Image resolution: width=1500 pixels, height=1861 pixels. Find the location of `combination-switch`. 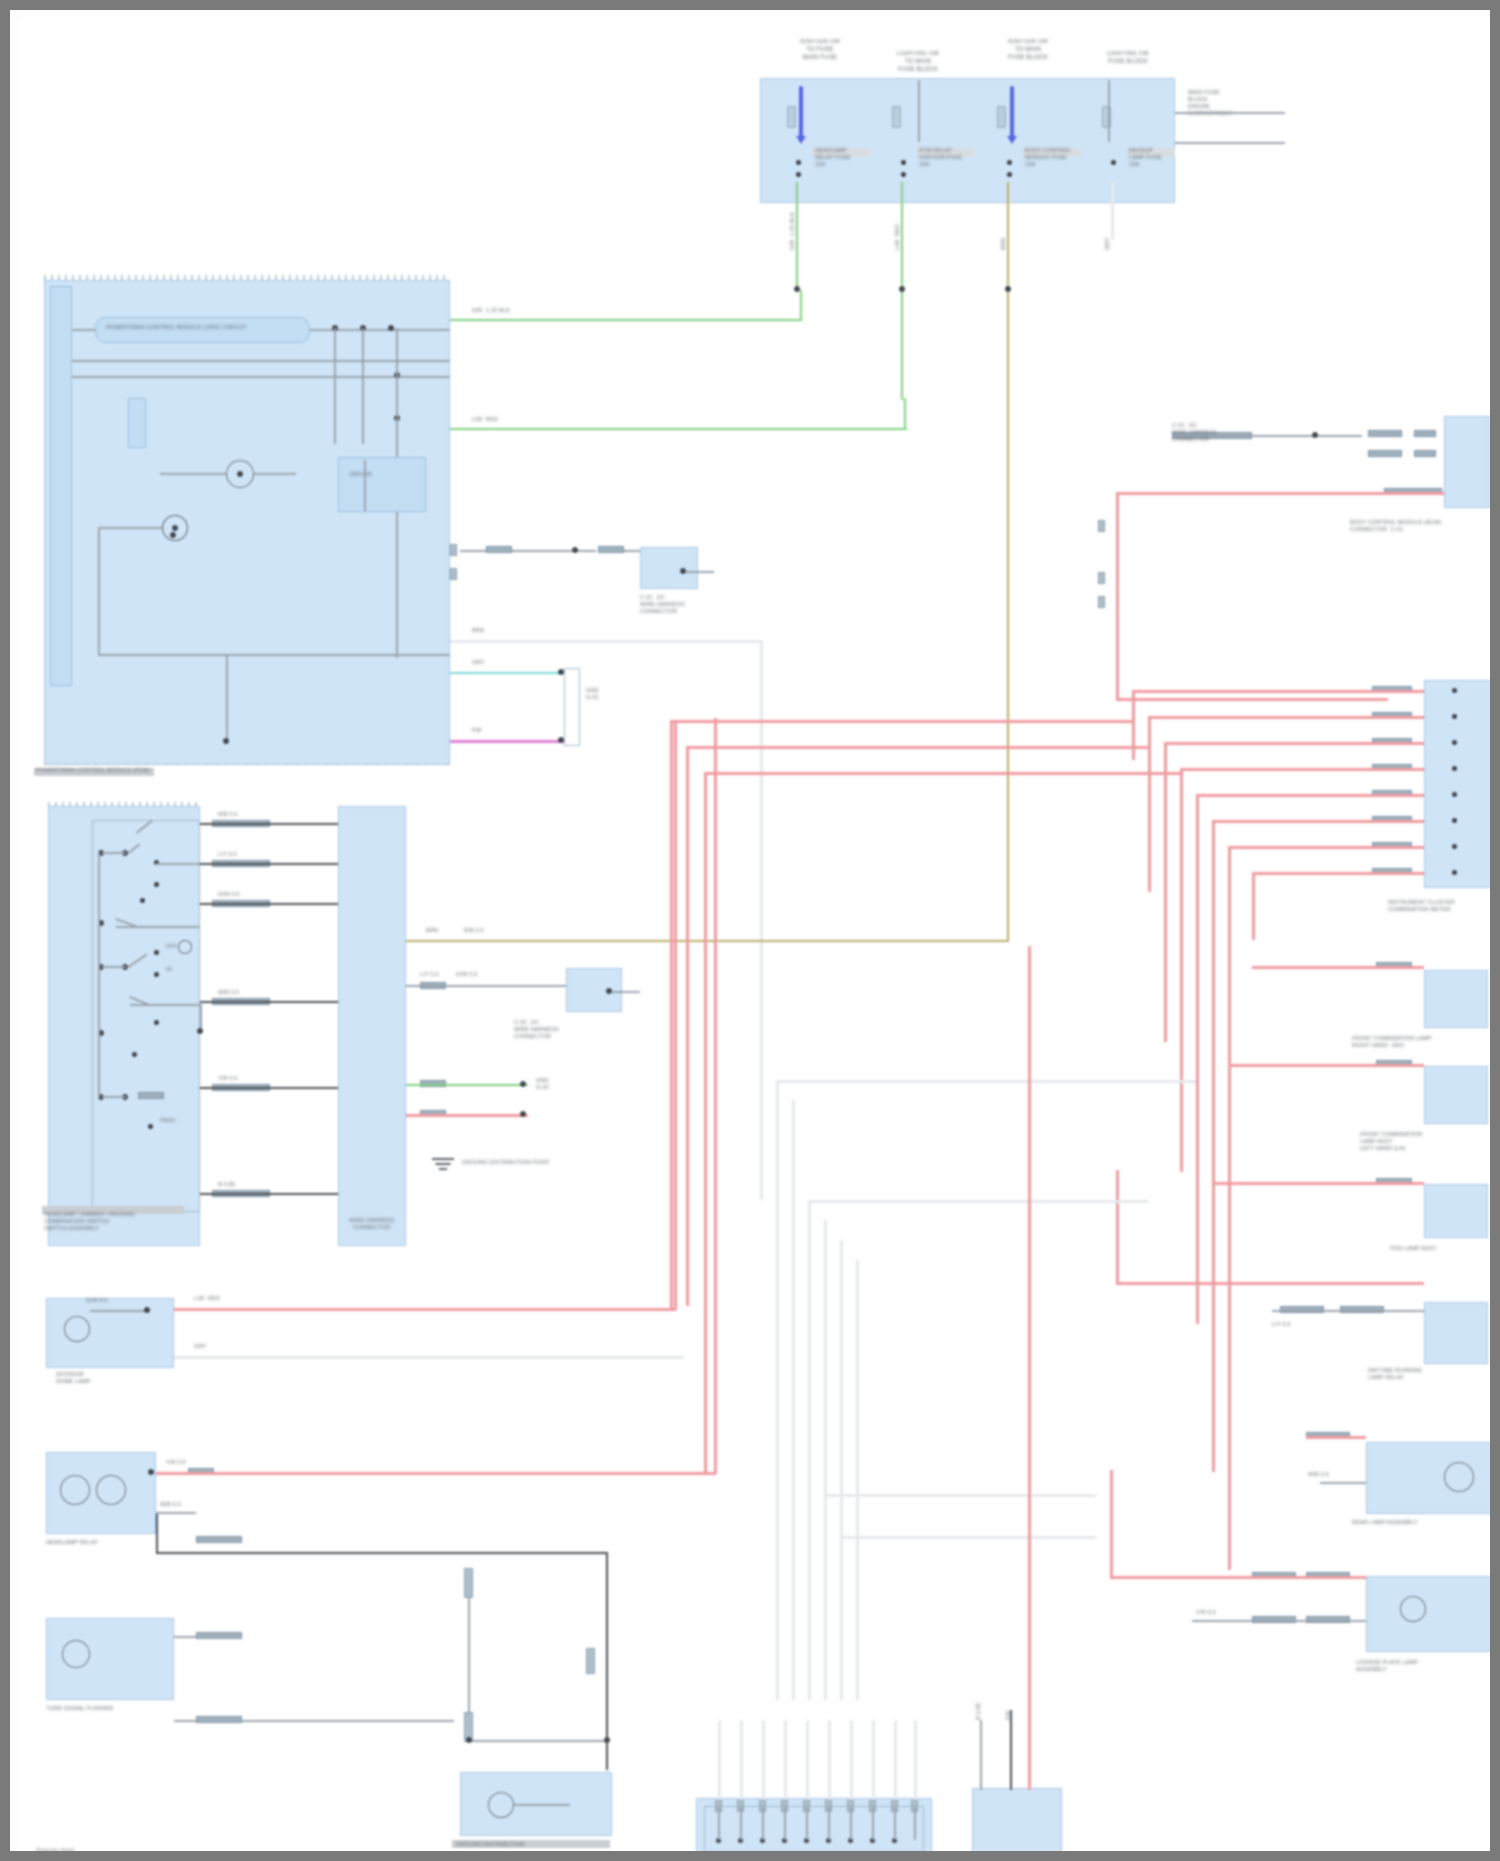

combination-switch is located at coordinates (124, 1026).